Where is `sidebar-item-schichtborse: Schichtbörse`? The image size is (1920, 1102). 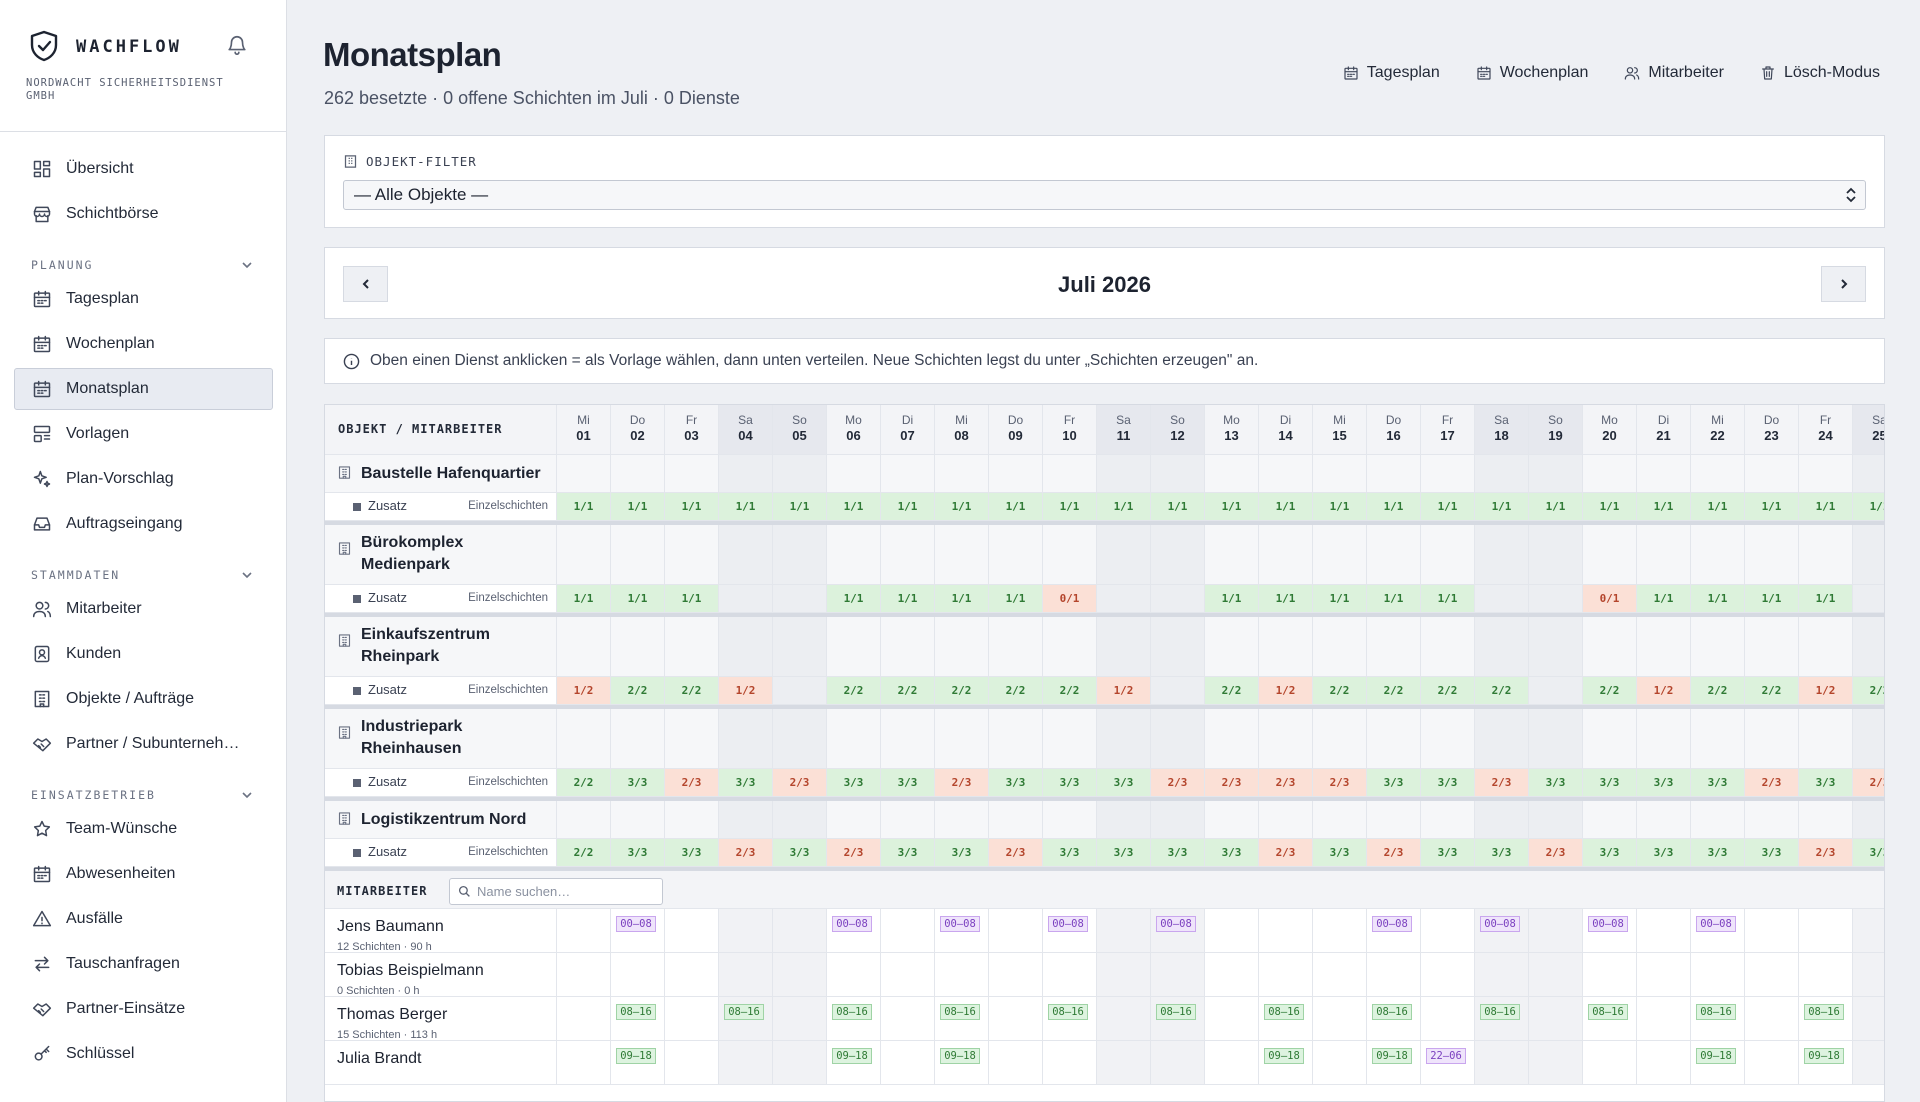
sidebar-item-schichtborse: Schichtbörse is located at coordinates (143, 214).